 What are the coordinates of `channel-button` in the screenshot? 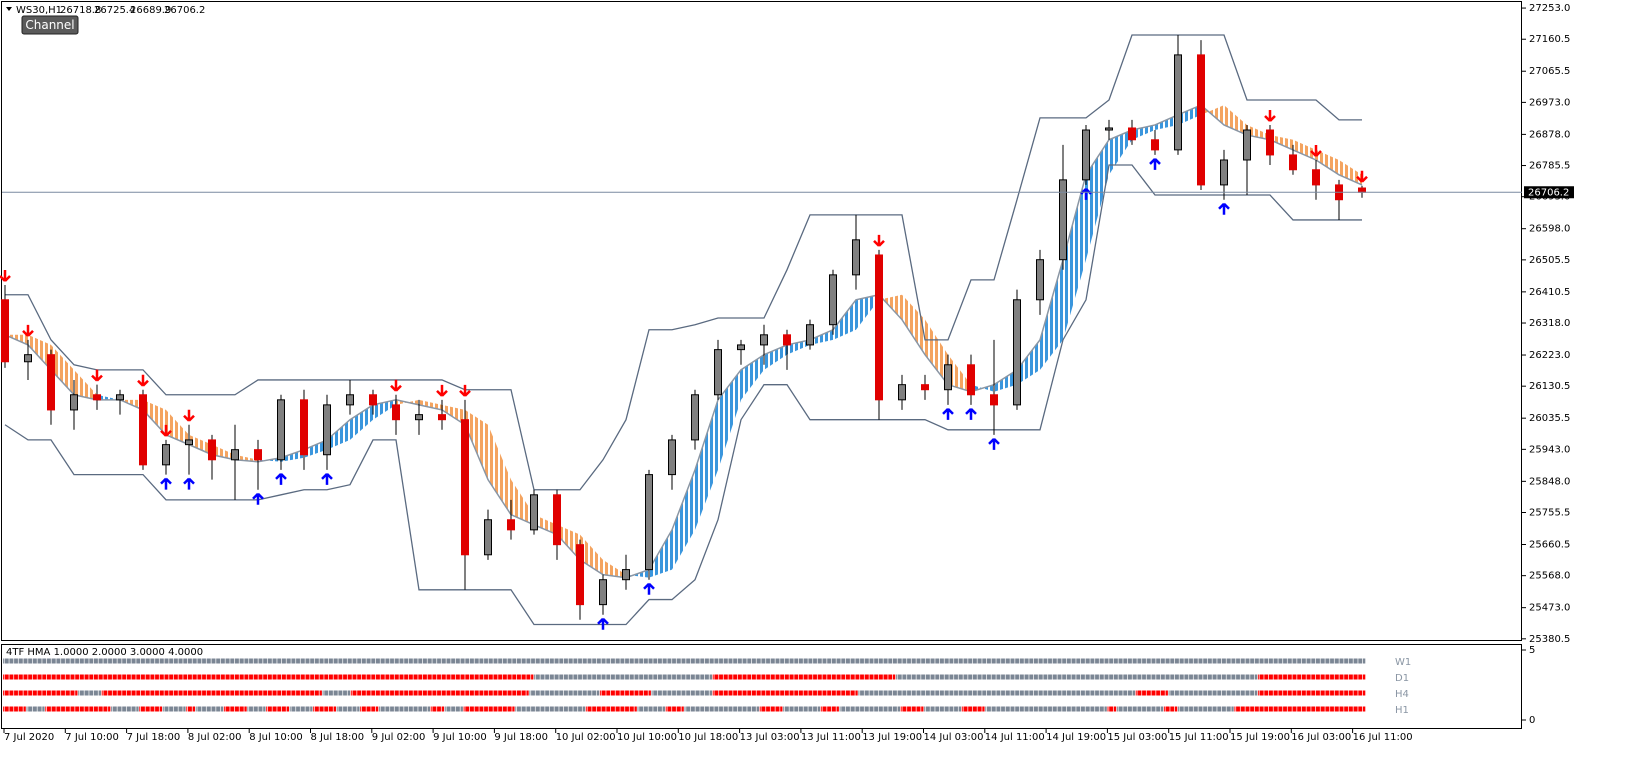 It's located at (50, 25).